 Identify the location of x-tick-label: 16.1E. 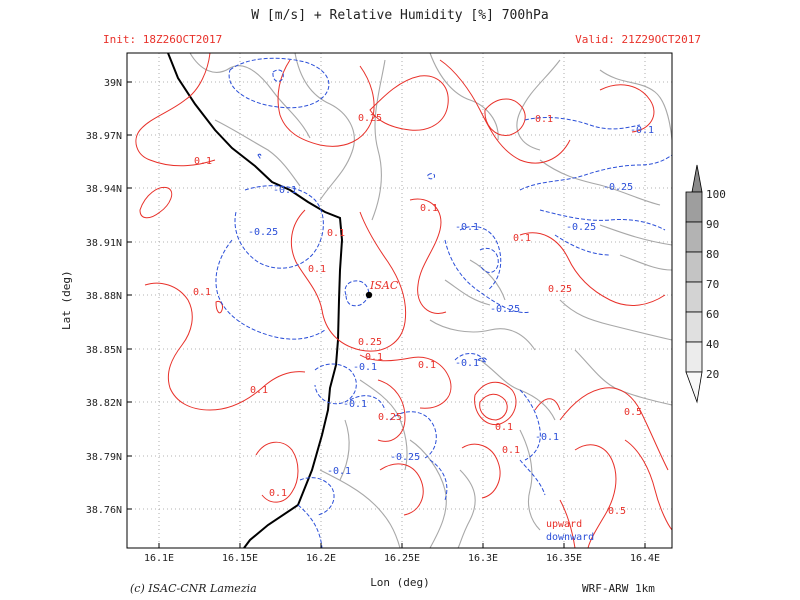
(159, 558).